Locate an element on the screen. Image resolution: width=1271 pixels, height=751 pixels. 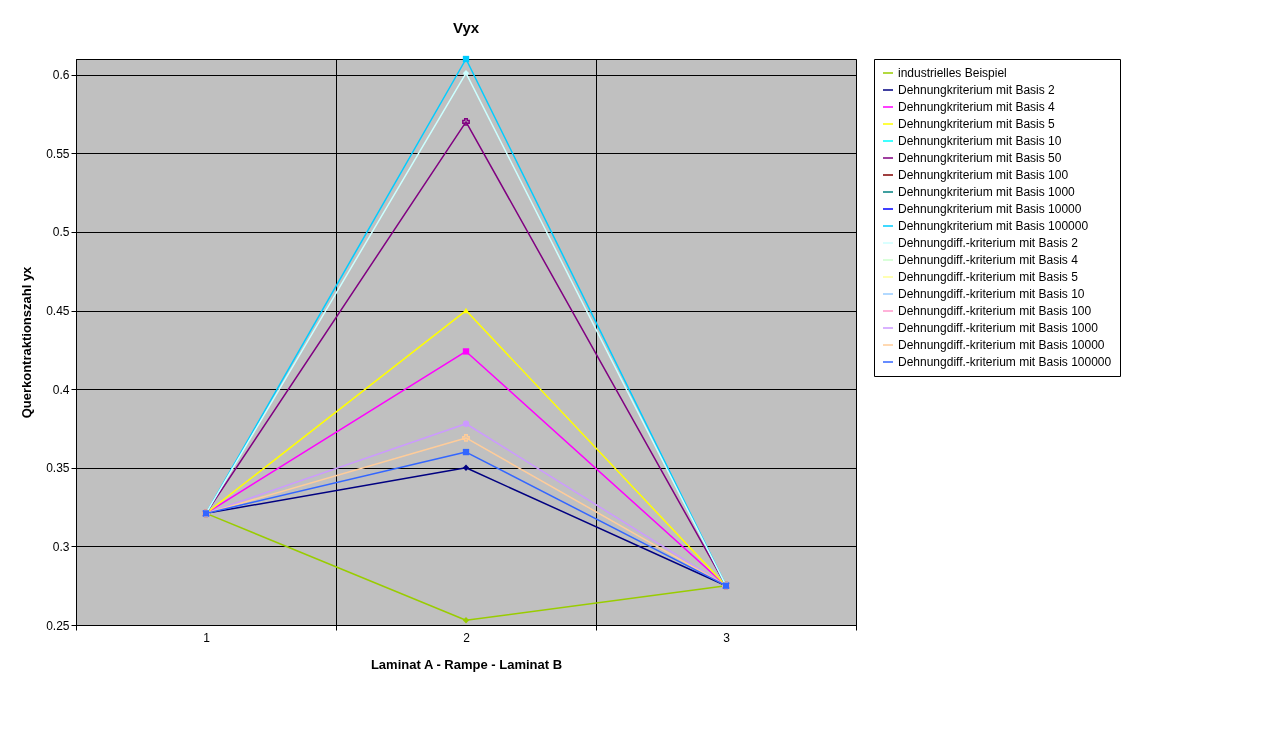
x-tick-label: 3 is located at coordinates (727, 637).